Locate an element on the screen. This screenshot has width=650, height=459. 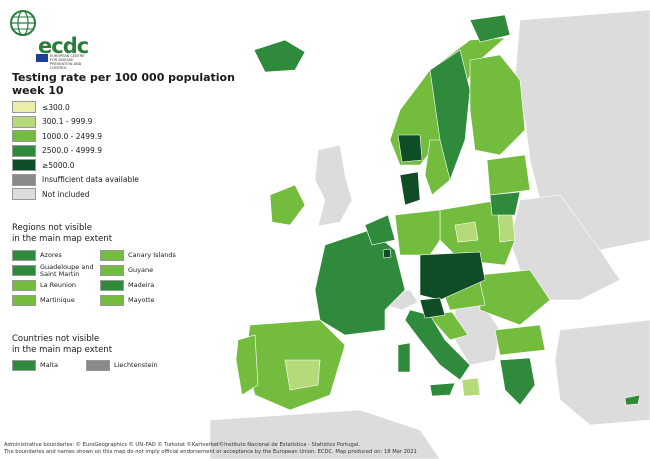
region-item: Mayotte is located at coordinates (145, 300).